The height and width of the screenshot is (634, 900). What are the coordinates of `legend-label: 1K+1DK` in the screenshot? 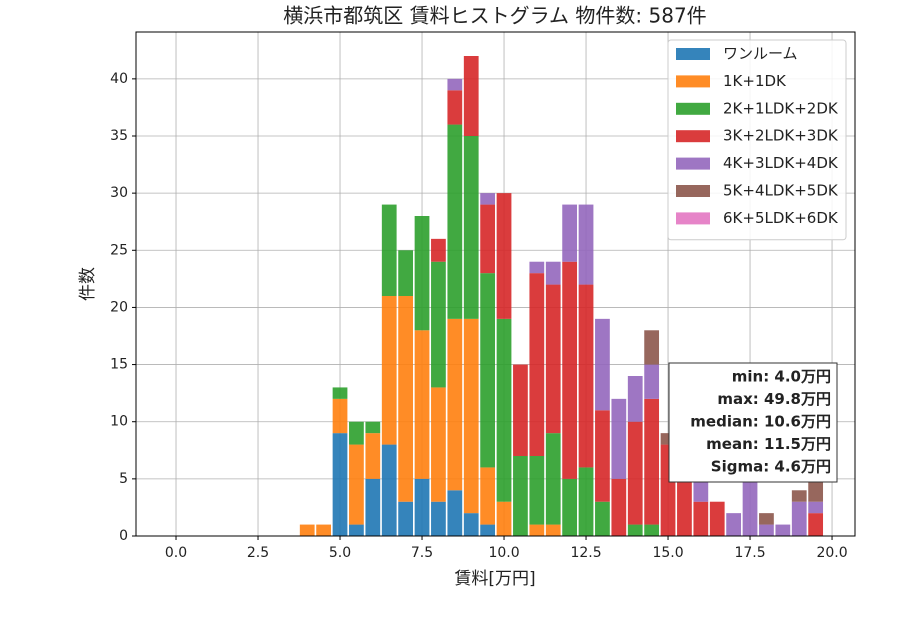 It's located at (755, 81).